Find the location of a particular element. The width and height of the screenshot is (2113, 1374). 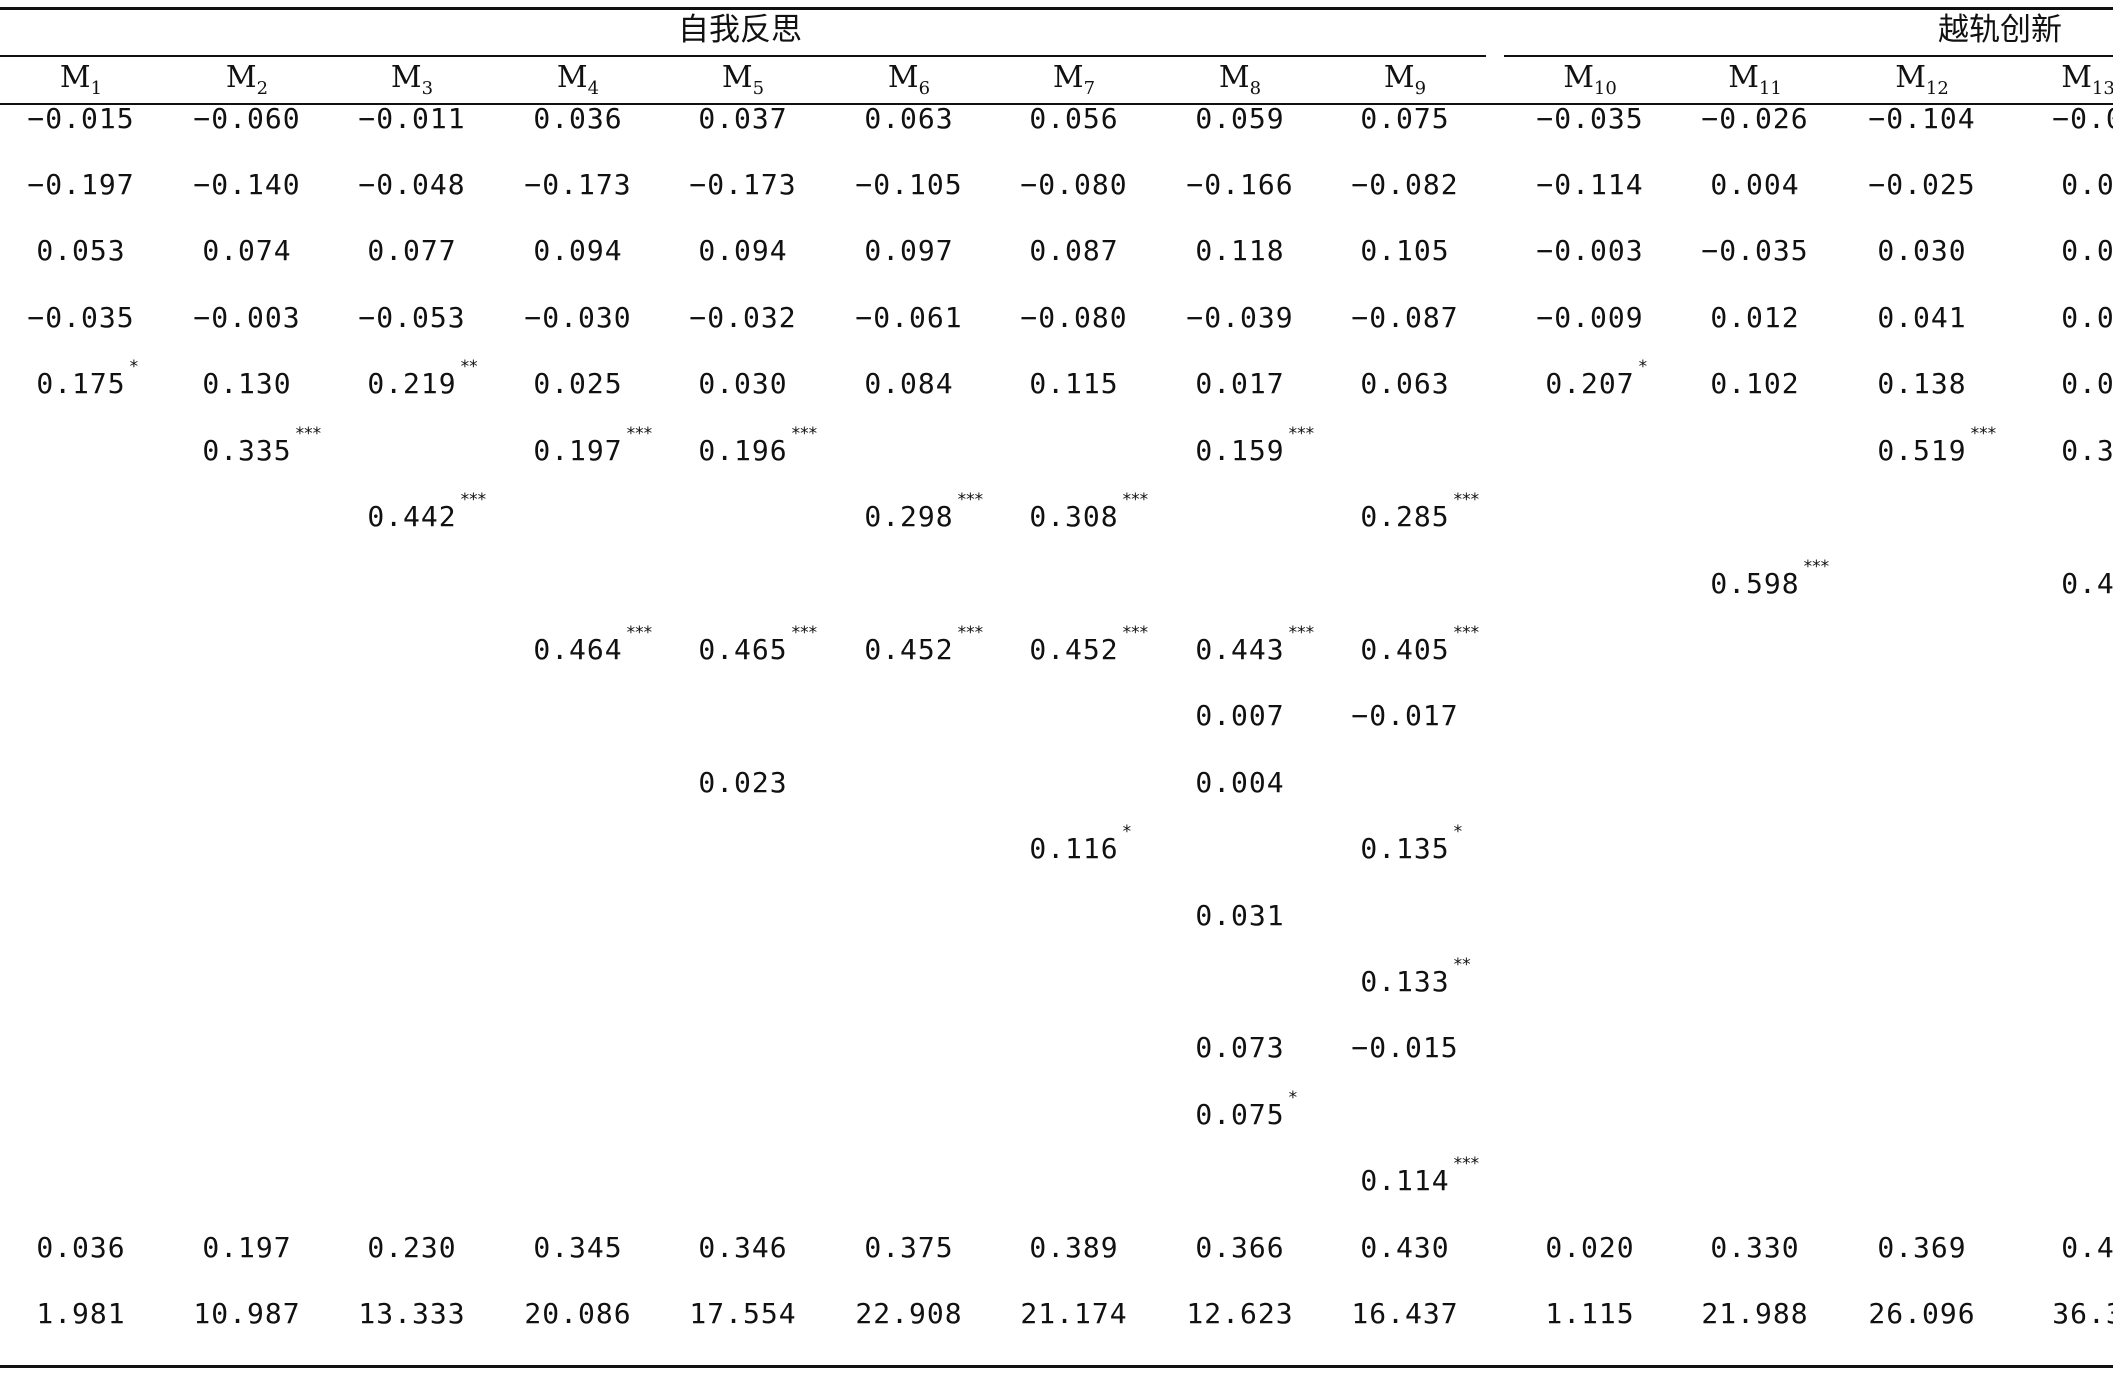

cell-value: 0.138 is located at coordinates (1922, 383).